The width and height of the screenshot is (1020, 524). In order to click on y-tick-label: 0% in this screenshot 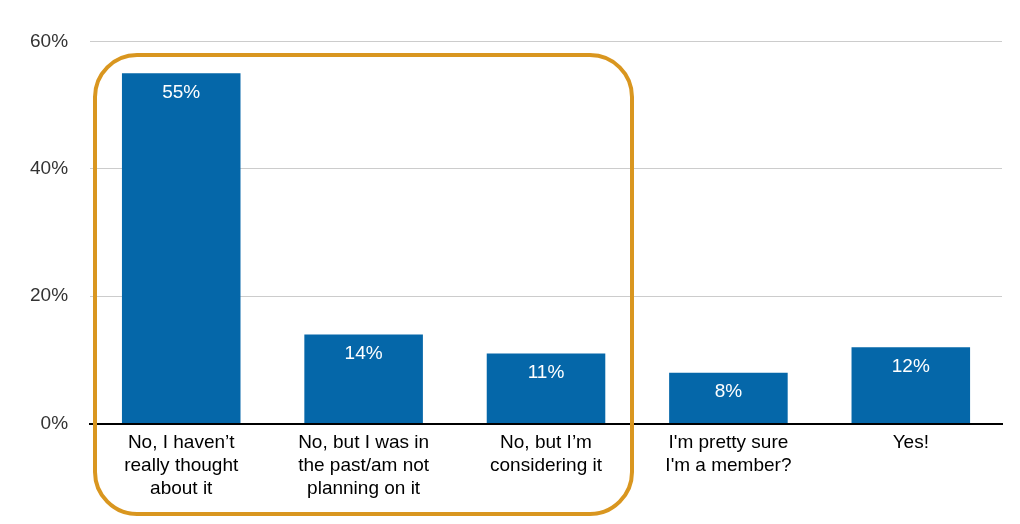, I will do `click(54, 422)`.